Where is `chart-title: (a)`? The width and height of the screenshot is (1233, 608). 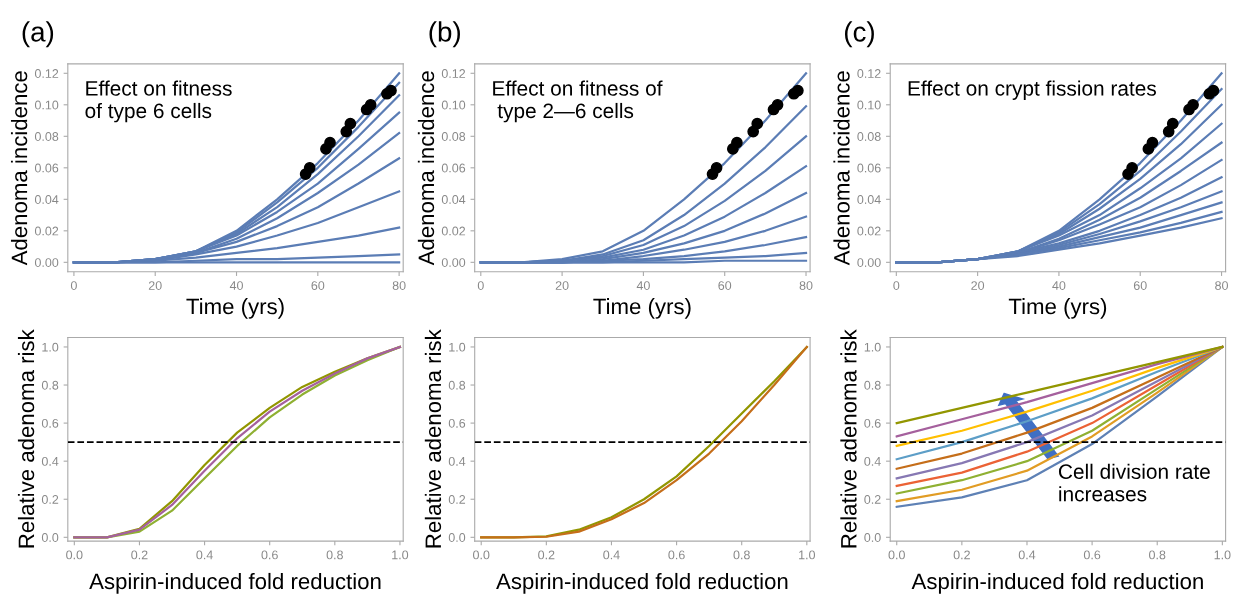 chart-title: (a) is located at coordinates (38, 34).